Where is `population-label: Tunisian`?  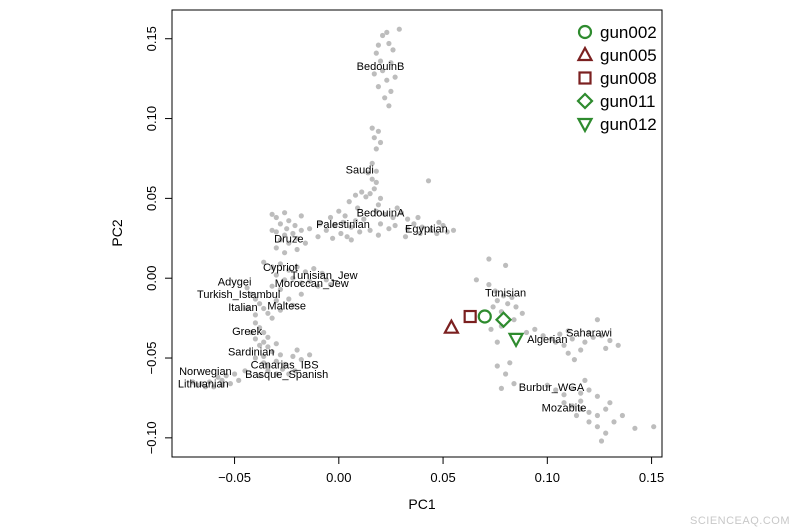 population-label: Tunisian is located at coordinates (505, 294).